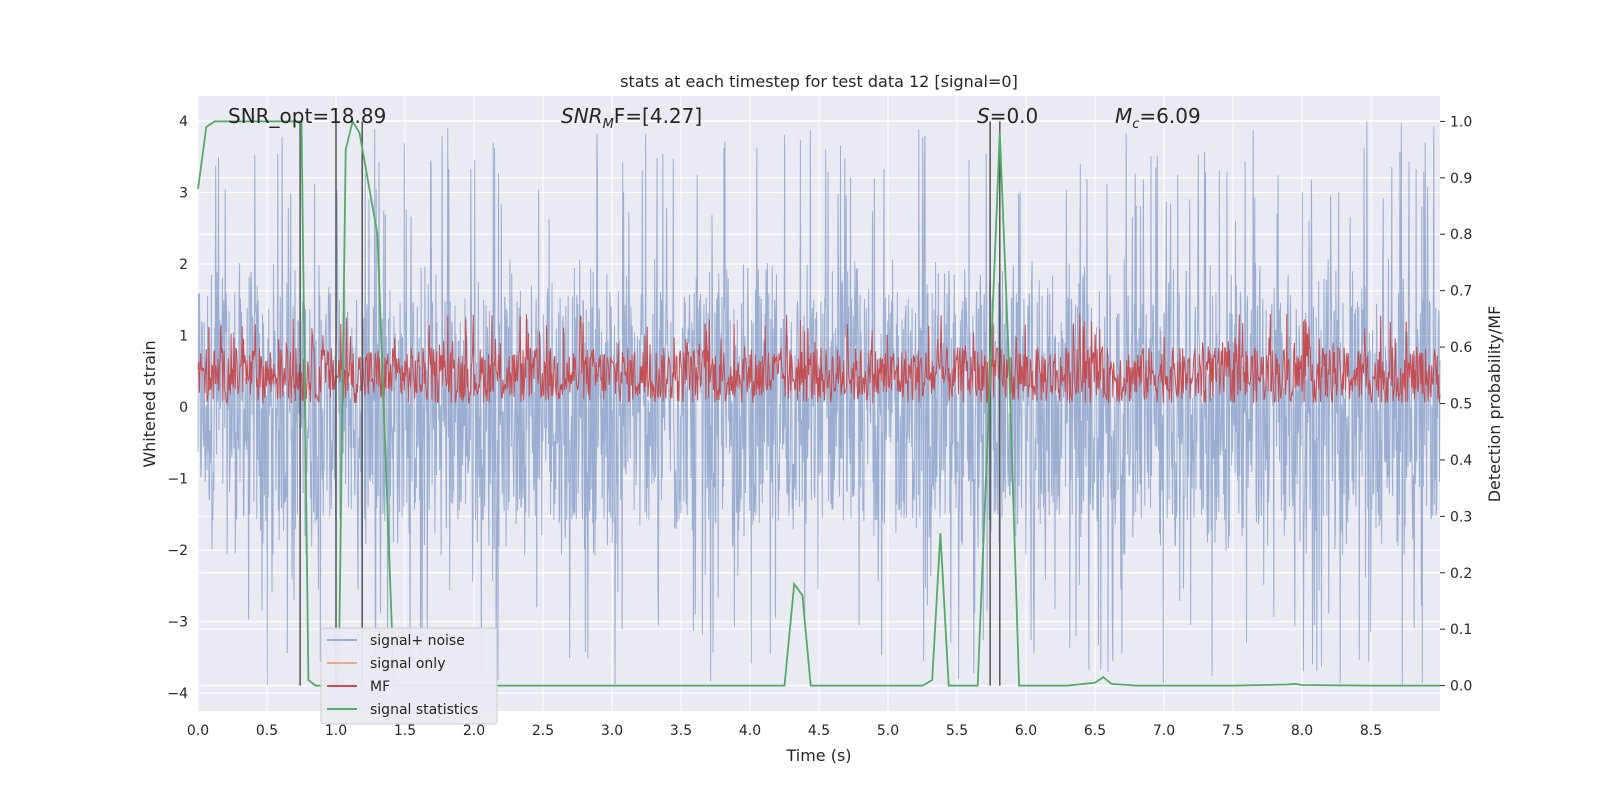 This screenshot has height=800, width=1600. I want to click on x-tick-label: 5.5, so click(957, 731).